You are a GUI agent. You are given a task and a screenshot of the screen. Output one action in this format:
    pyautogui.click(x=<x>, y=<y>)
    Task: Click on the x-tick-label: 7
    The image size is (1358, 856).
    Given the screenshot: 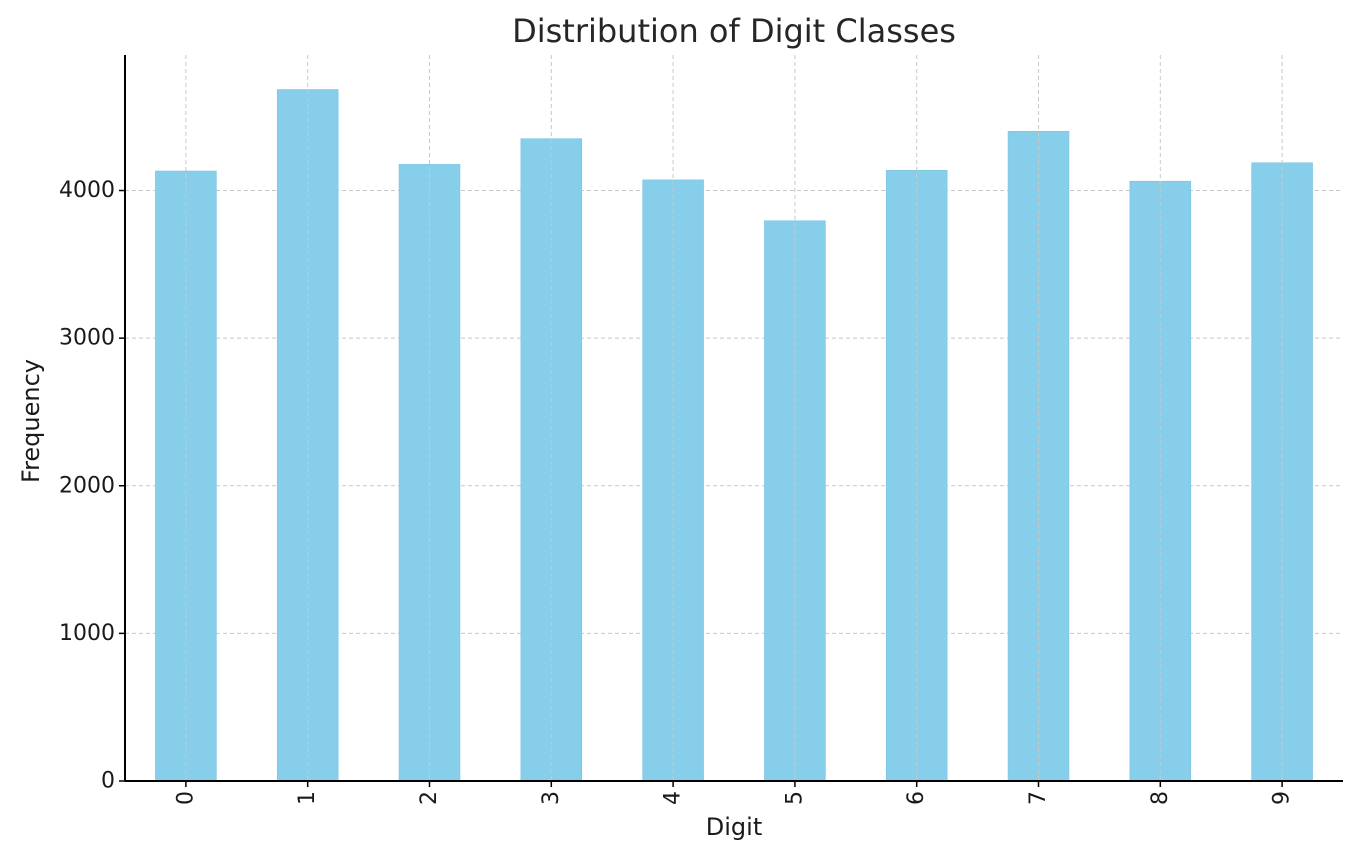 What is the action you would take?
    pyautogui.click(x=1038, y=798)
    